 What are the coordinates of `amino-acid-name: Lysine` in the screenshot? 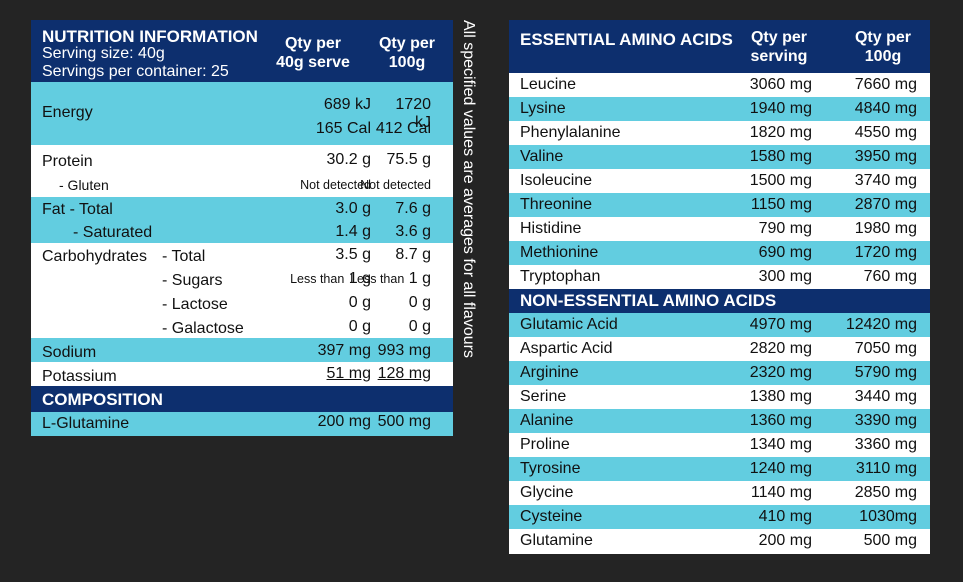 It's located at (543, 108).